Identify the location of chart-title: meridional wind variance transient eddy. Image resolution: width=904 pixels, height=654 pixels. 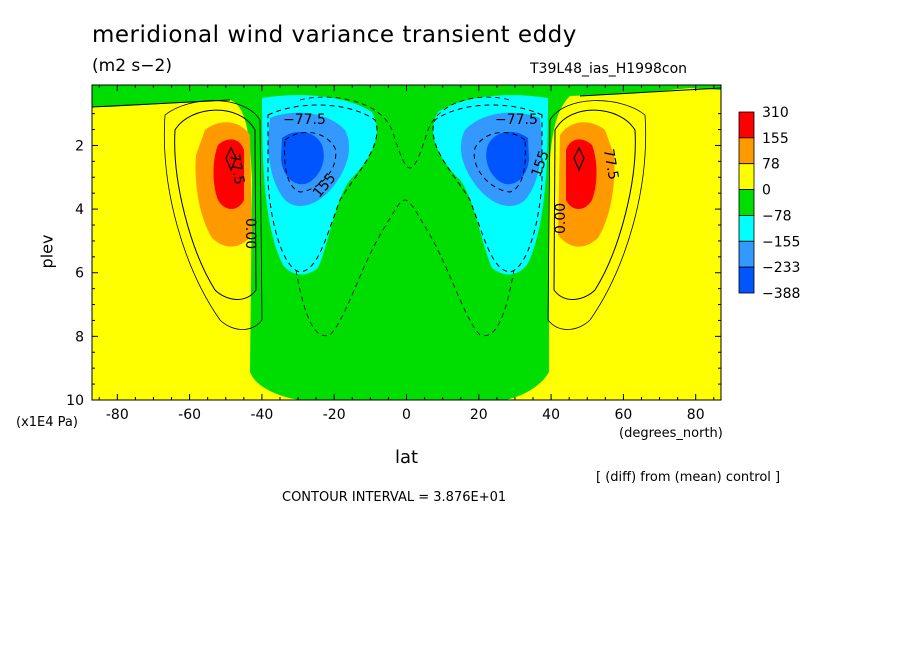
(334, 35).